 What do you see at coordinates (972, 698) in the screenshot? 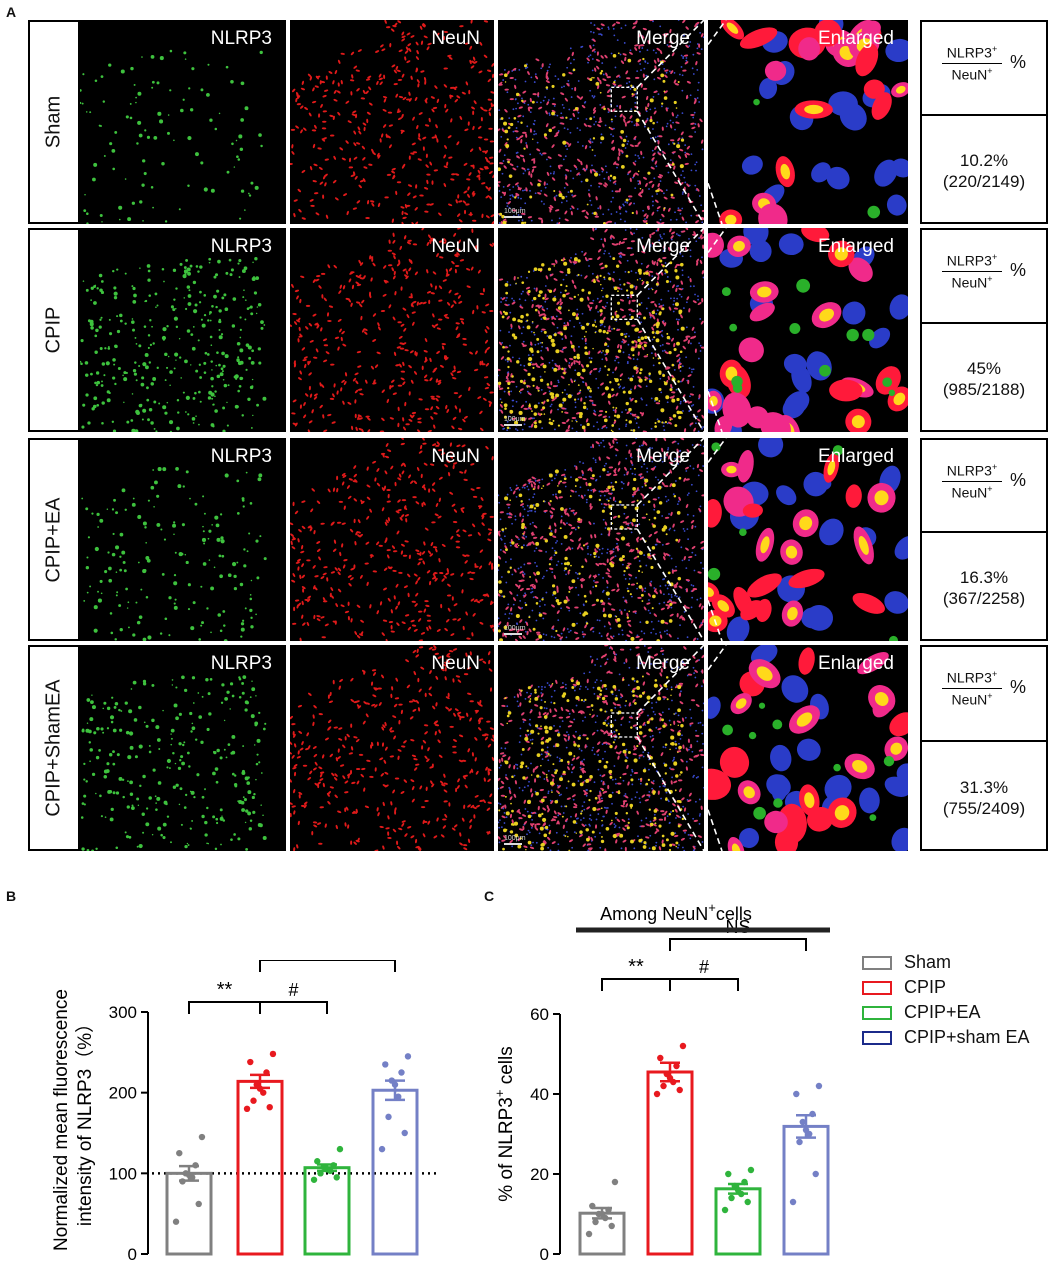
I see `ratio-denominator: NeuN+` at bounding box center [972, 698].